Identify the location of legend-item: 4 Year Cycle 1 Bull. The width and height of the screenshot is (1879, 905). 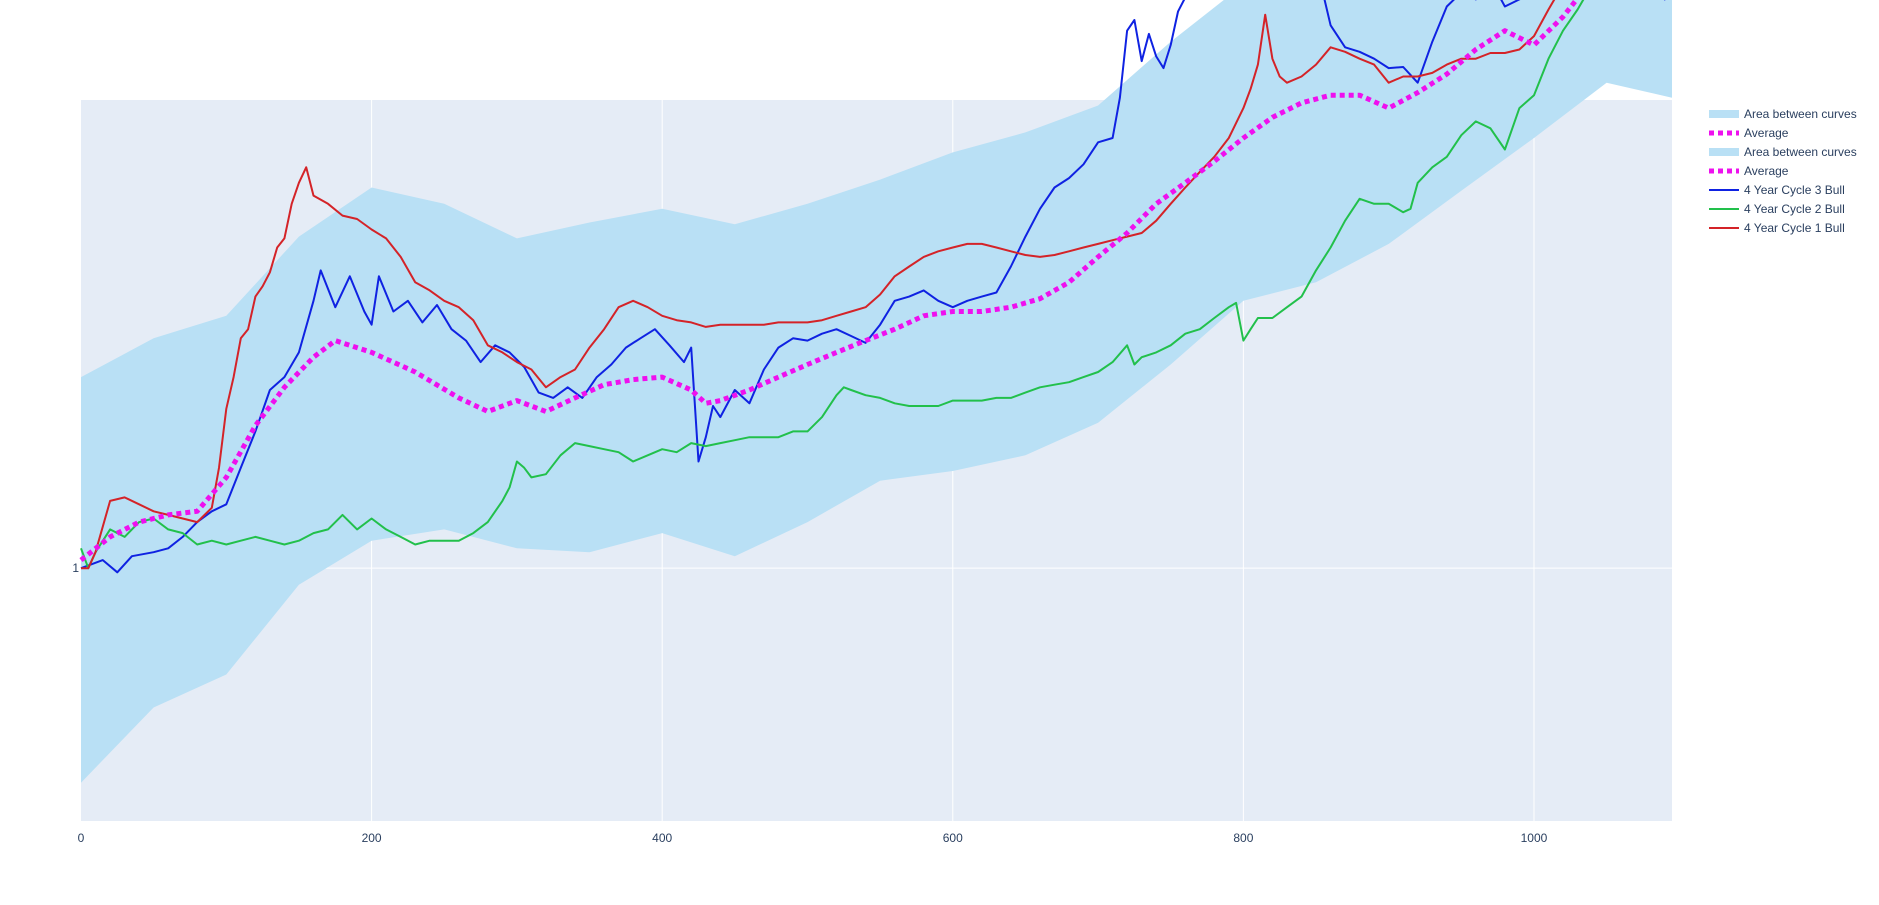
(1777, 228).